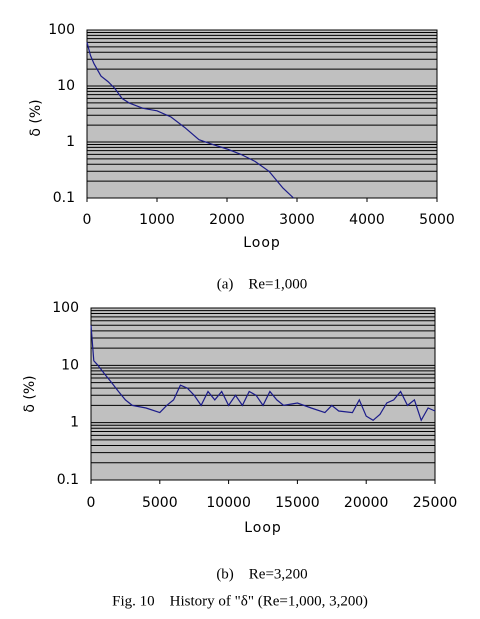  I want to click on subfigure-caption: (b) Re=3,200, so click(261, 574).